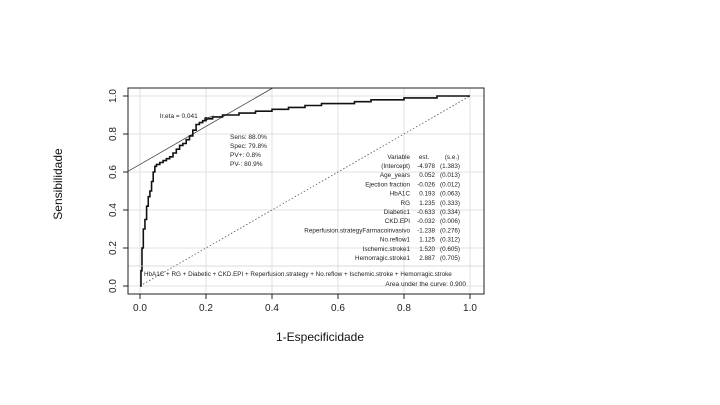  What do you see at coordinates (320, 337) in the screenshot?
I see `x-axis-label: 1-Especificidade` at bounding box center [320, 337].